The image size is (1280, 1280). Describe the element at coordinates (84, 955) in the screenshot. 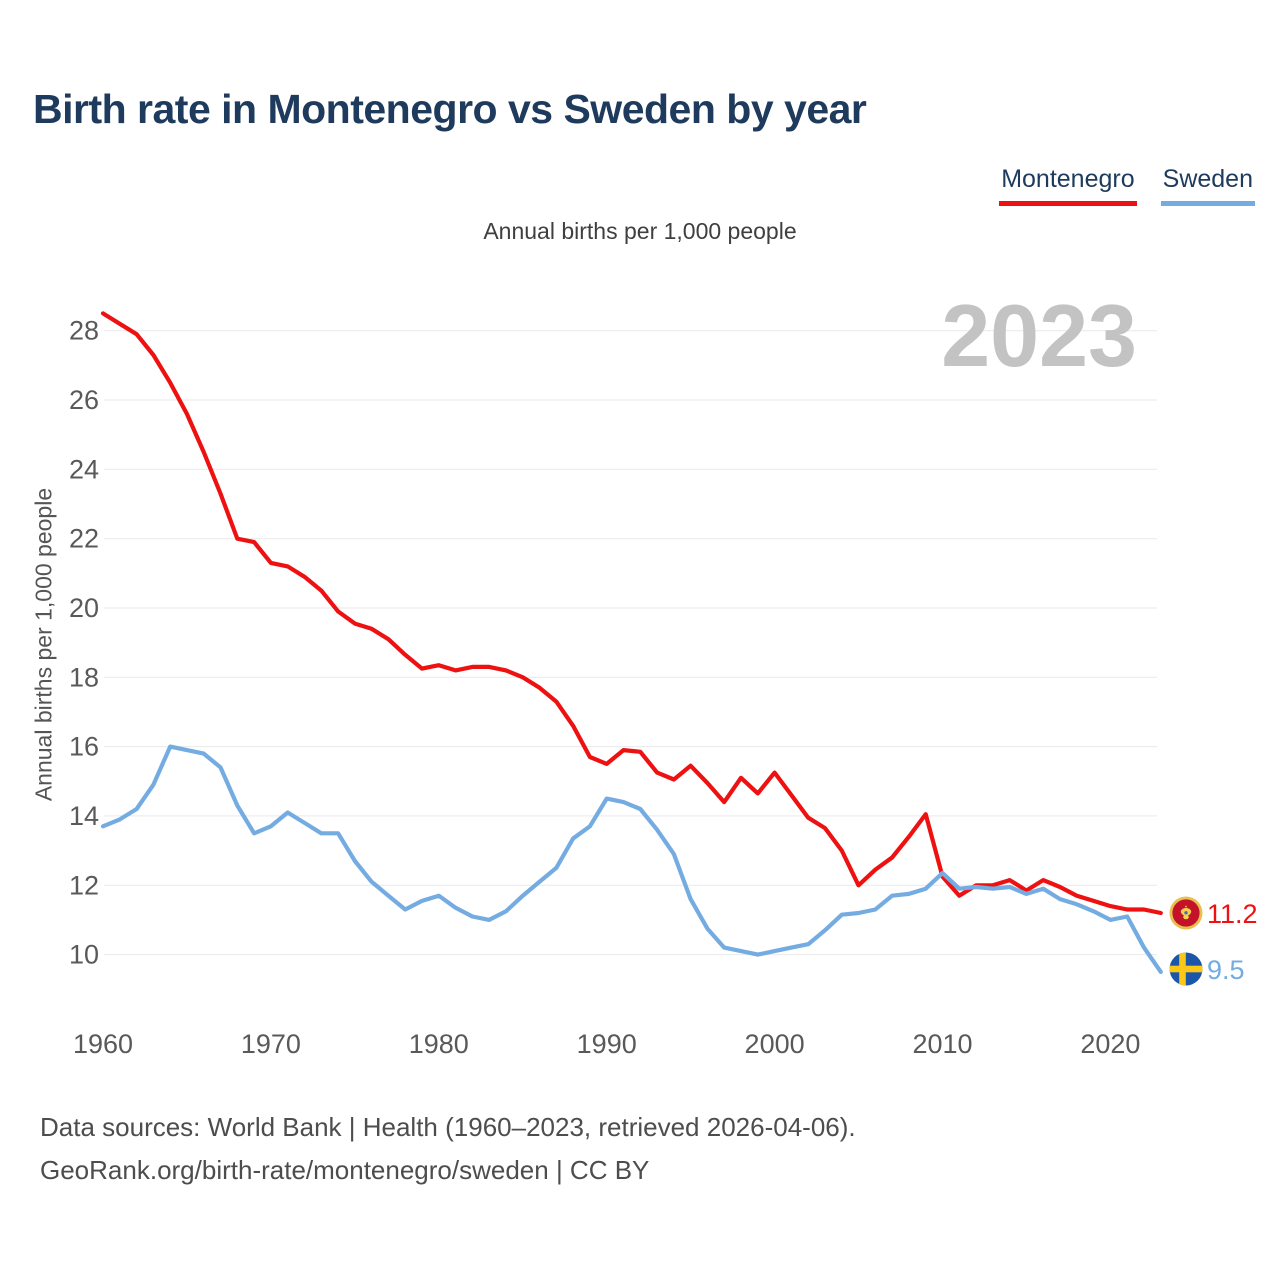

I see `y-tick-label: 10` at that location.